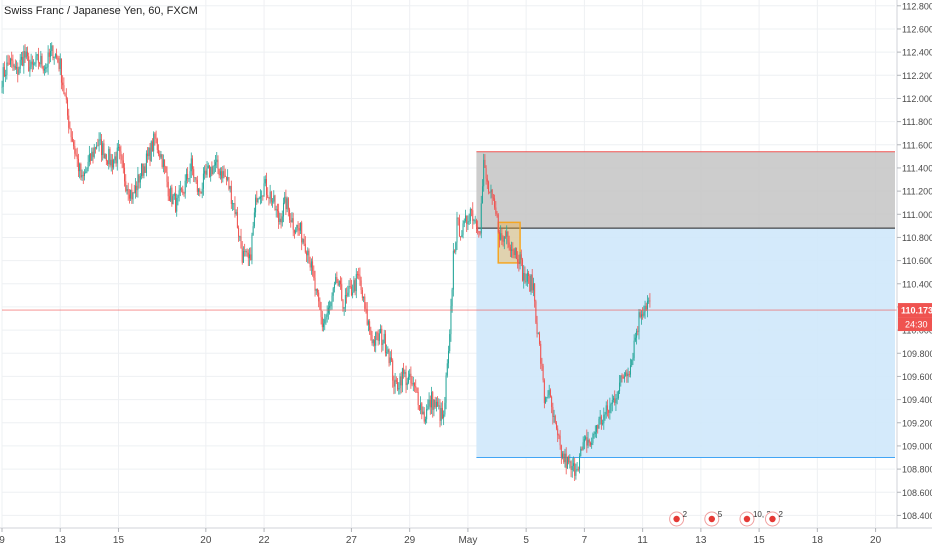  I want to click on event-flag-dot, so click(772, 519).